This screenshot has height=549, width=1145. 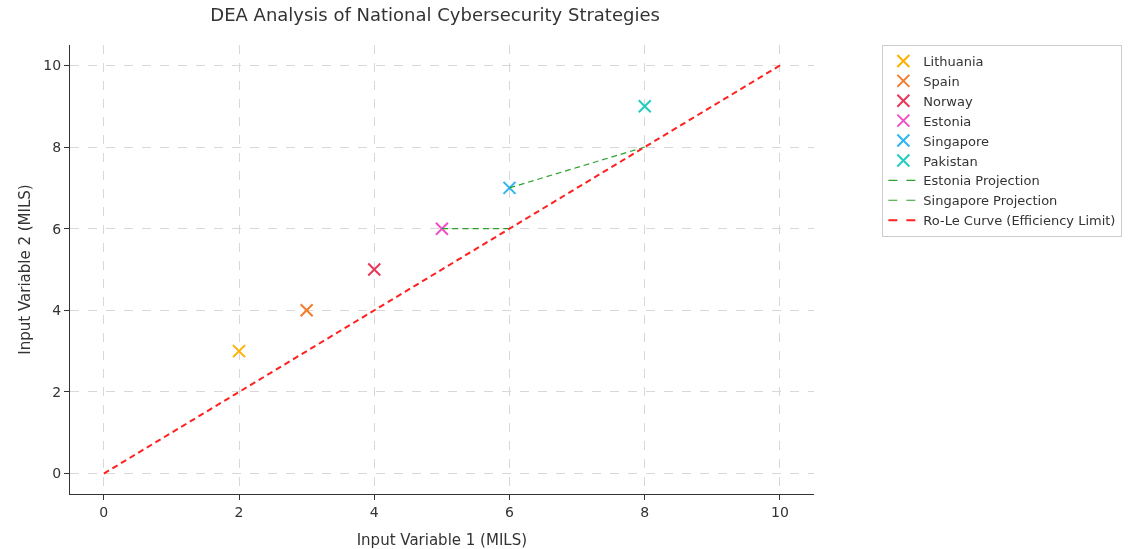 I want to click on x-tick-label: 10, so click(x=780, y=511).